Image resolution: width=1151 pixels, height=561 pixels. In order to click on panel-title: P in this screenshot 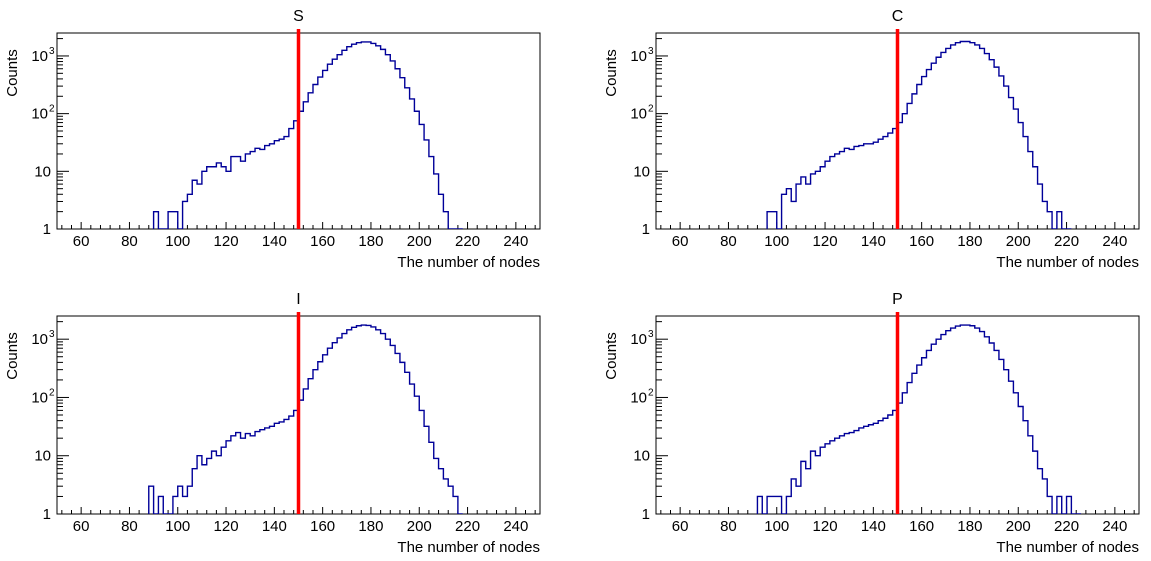, I will do `click(897, 299)`.